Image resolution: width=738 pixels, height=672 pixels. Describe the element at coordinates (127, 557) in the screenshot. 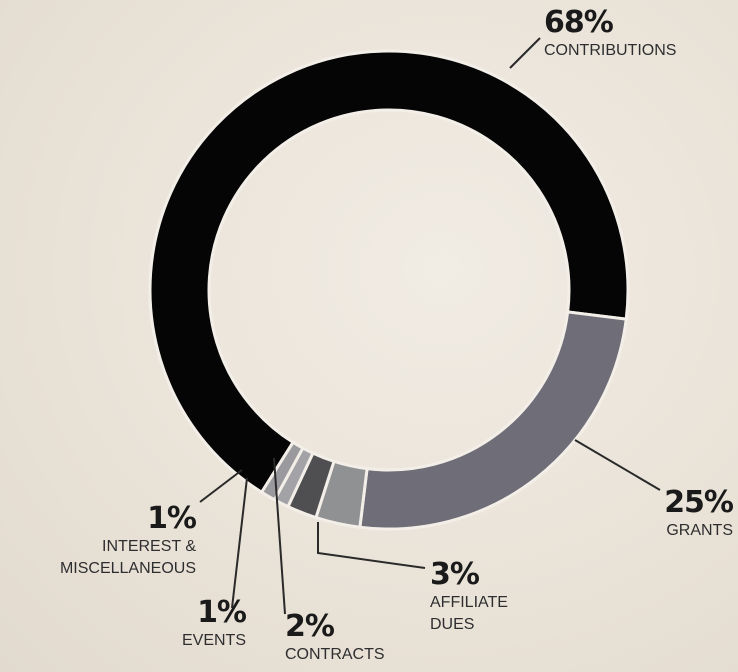

I see `category-label: INTEREST & MISCELLANEOUS` at that location.